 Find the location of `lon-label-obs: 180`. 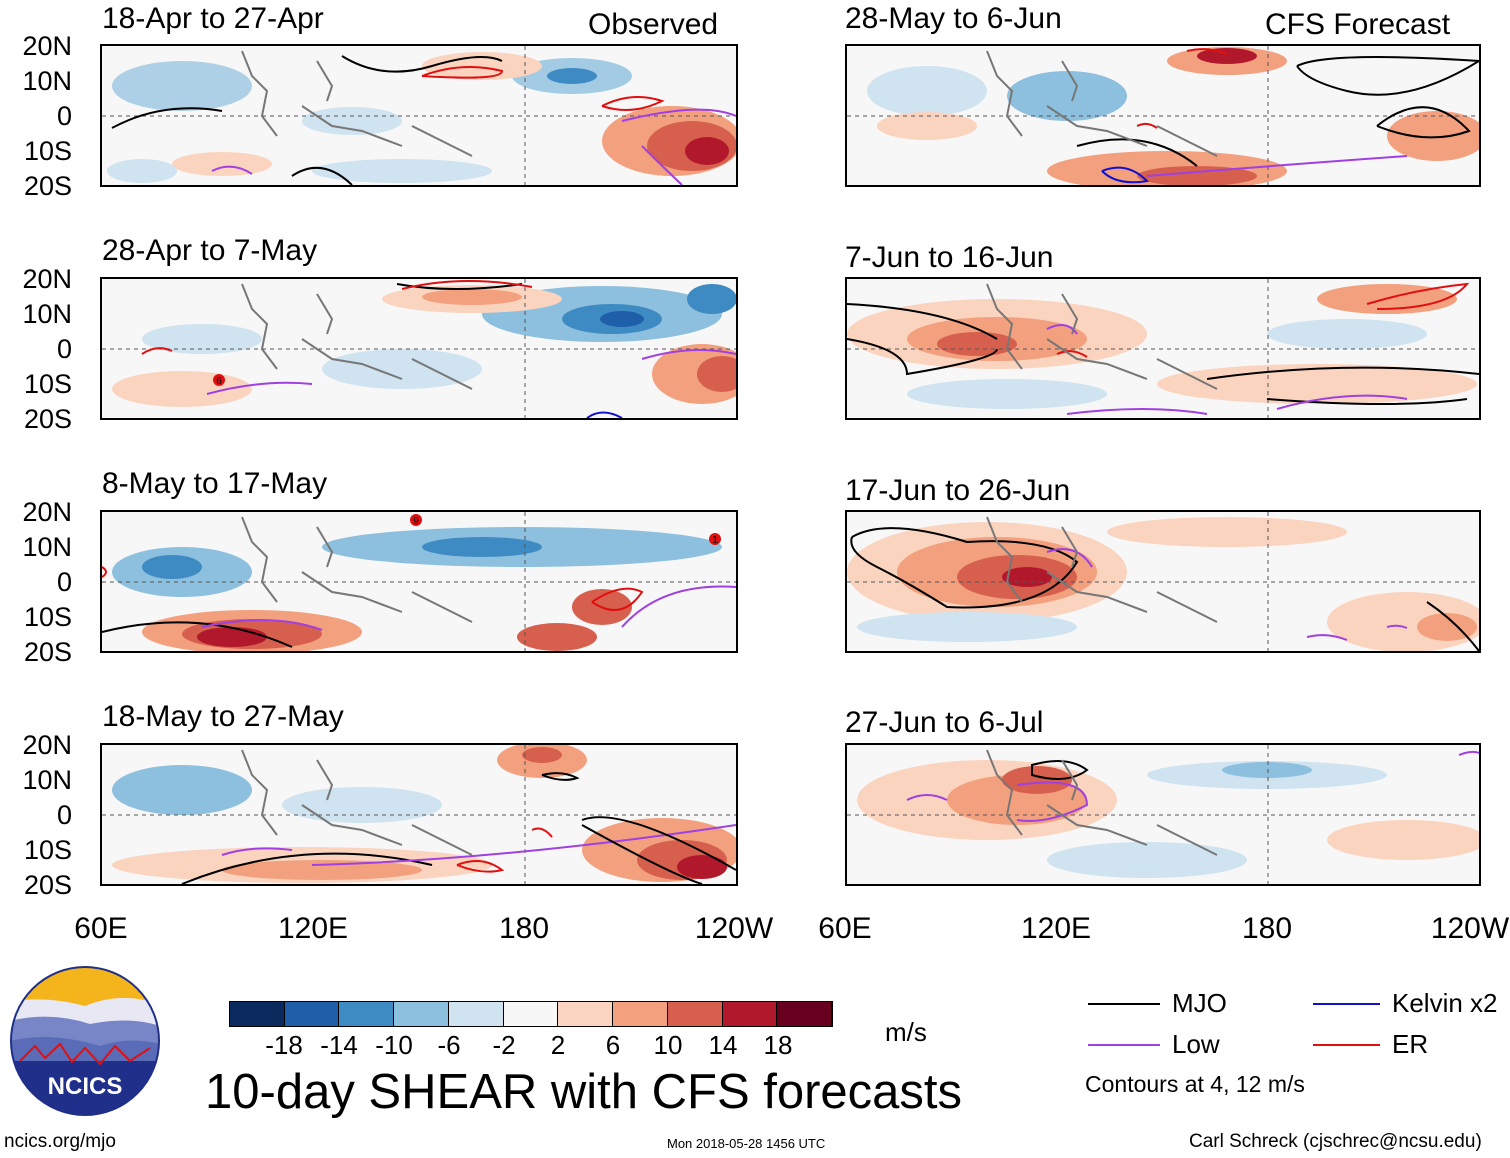

lon-label-obs: 180 is located at coordinates (524, 928).